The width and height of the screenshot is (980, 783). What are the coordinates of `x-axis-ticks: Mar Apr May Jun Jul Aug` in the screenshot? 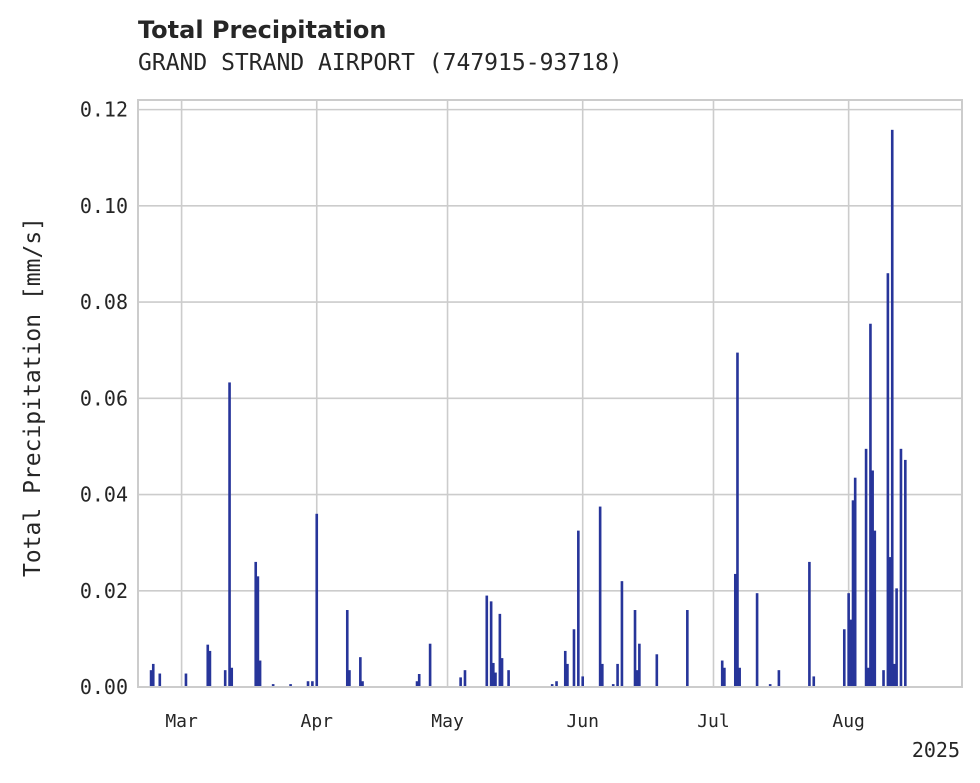 It's located at (515, 721).